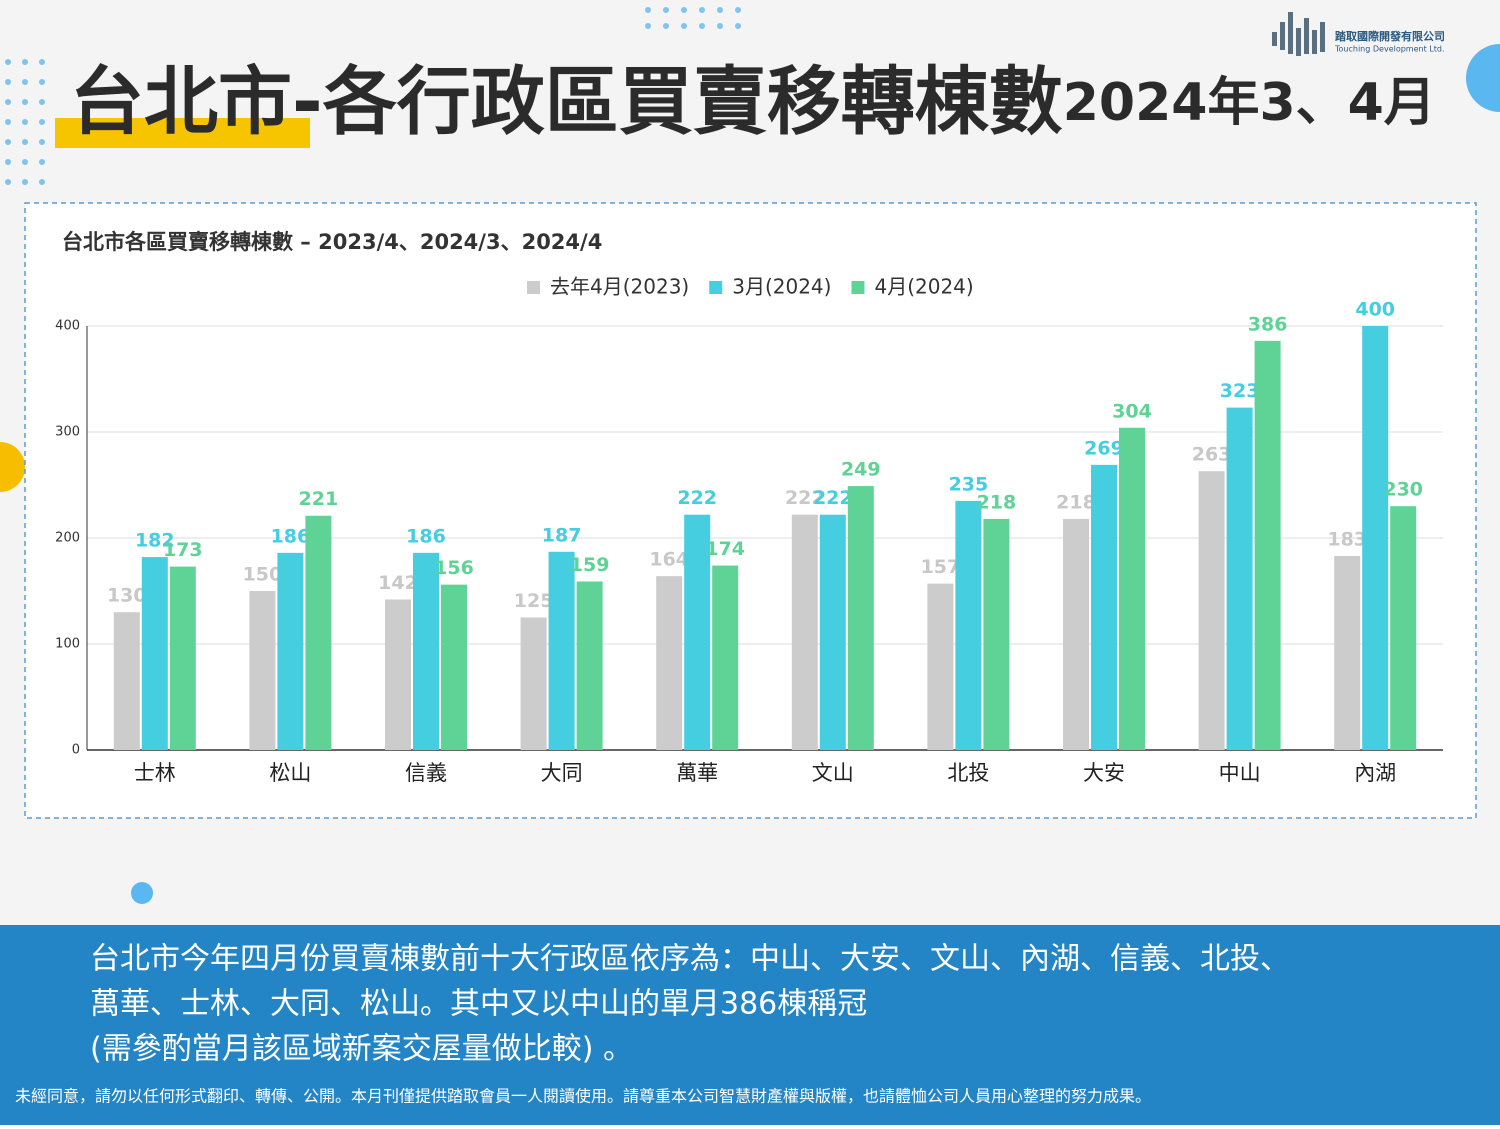  What do you see at coordinates (155, 541) in the screenshot?
I see `value-label: 182` at bounding box center [155, 541].